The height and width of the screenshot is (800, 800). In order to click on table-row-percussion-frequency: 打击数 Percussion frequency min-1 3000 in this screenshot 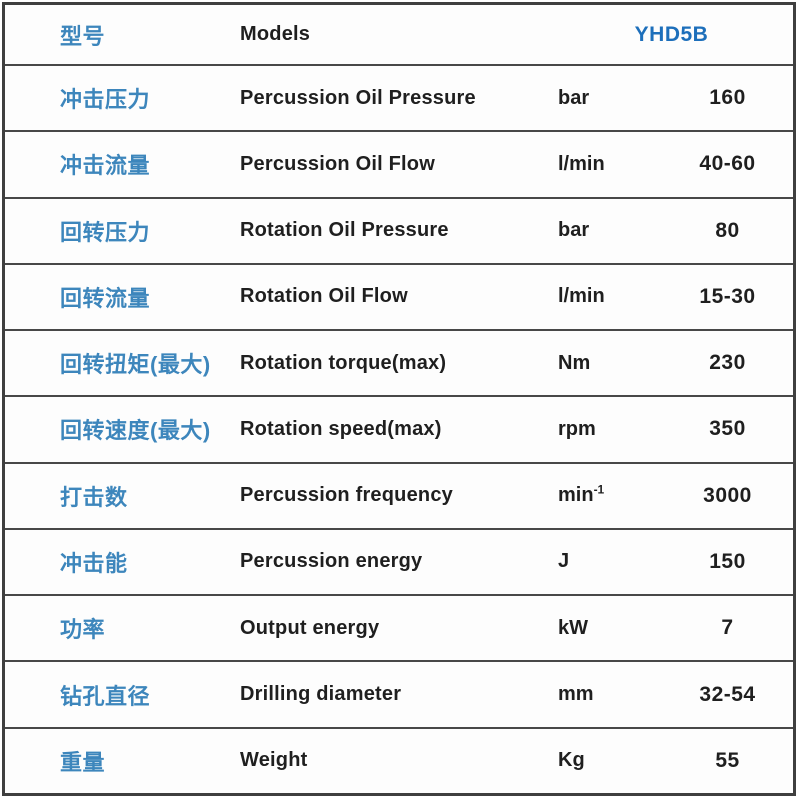, I will do `click(399, 494)`.